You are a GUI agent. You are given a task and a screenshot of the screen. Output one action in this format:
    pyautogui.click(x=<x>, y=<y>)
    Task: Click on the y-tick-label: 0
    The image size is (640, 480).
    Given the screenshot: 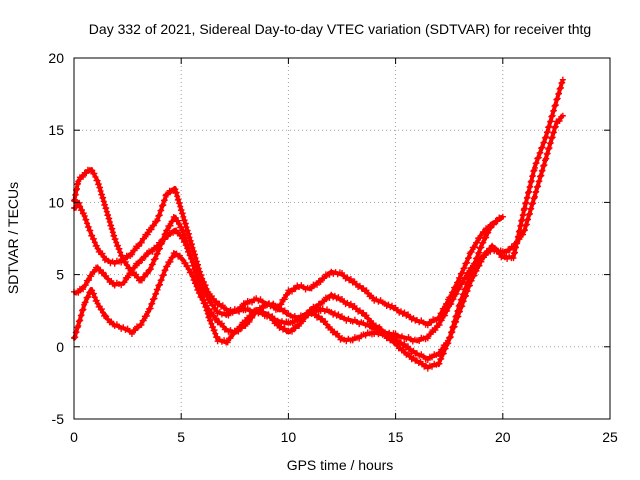 What is the action you would take?
    pyautogui.click(x=60, y=347)
    